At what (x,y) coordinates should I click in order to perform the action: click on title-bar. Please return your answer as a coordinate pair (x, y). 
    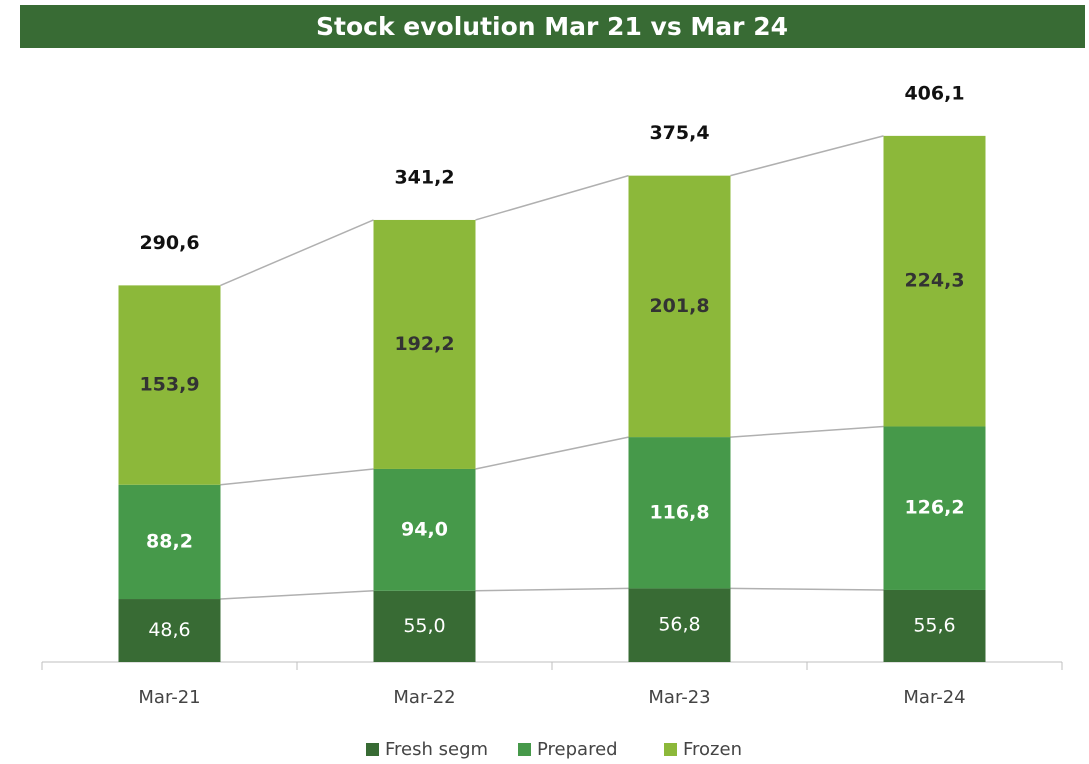
    Looking at the image, I should click on (552, 26).